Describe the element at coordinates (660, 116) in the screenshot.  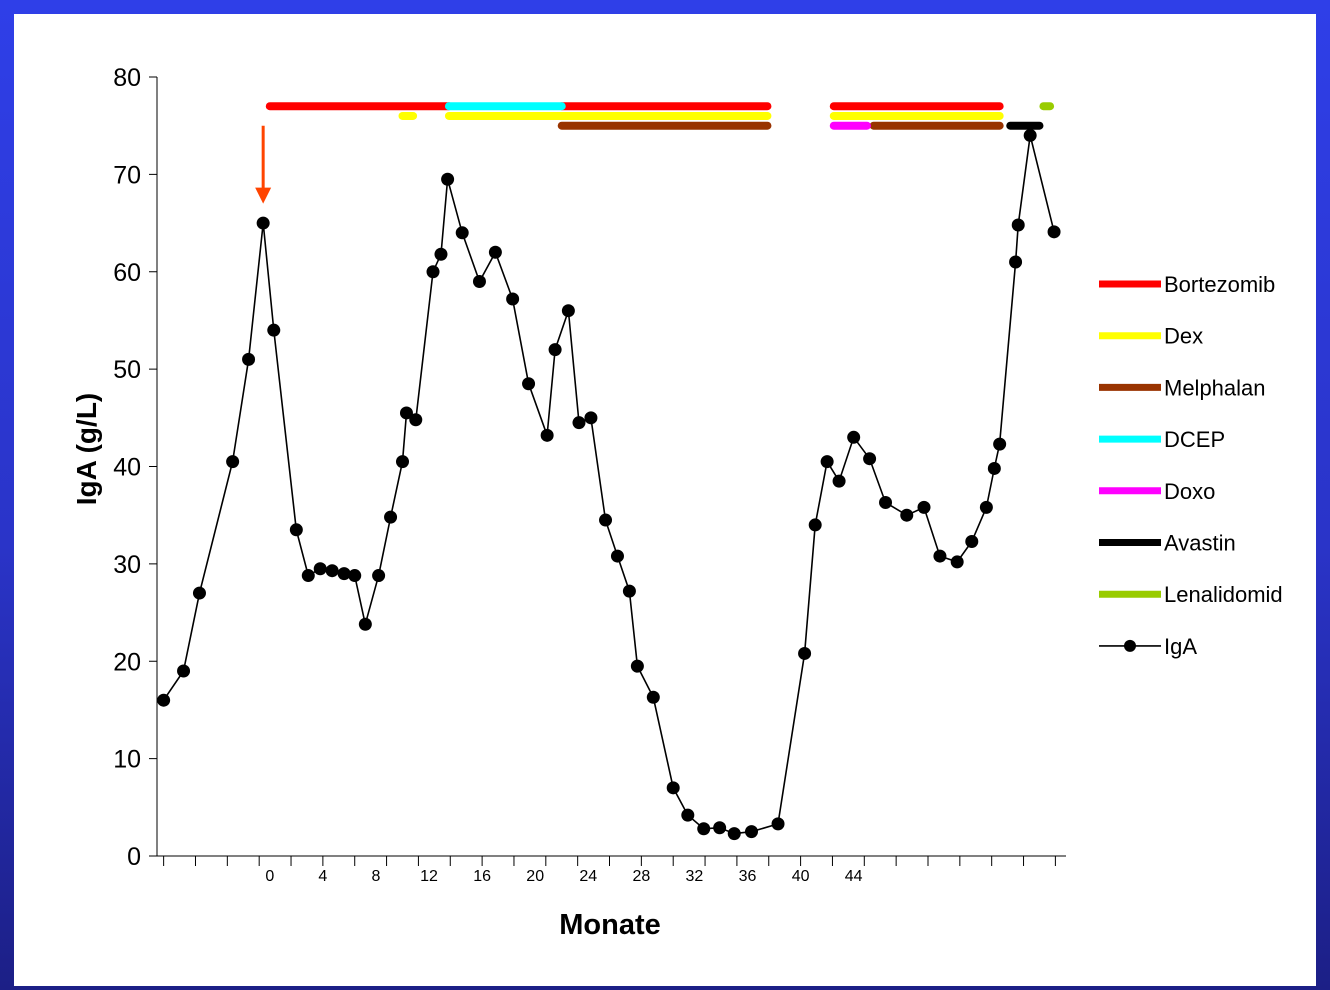
I see `treatment-bars` at that location.